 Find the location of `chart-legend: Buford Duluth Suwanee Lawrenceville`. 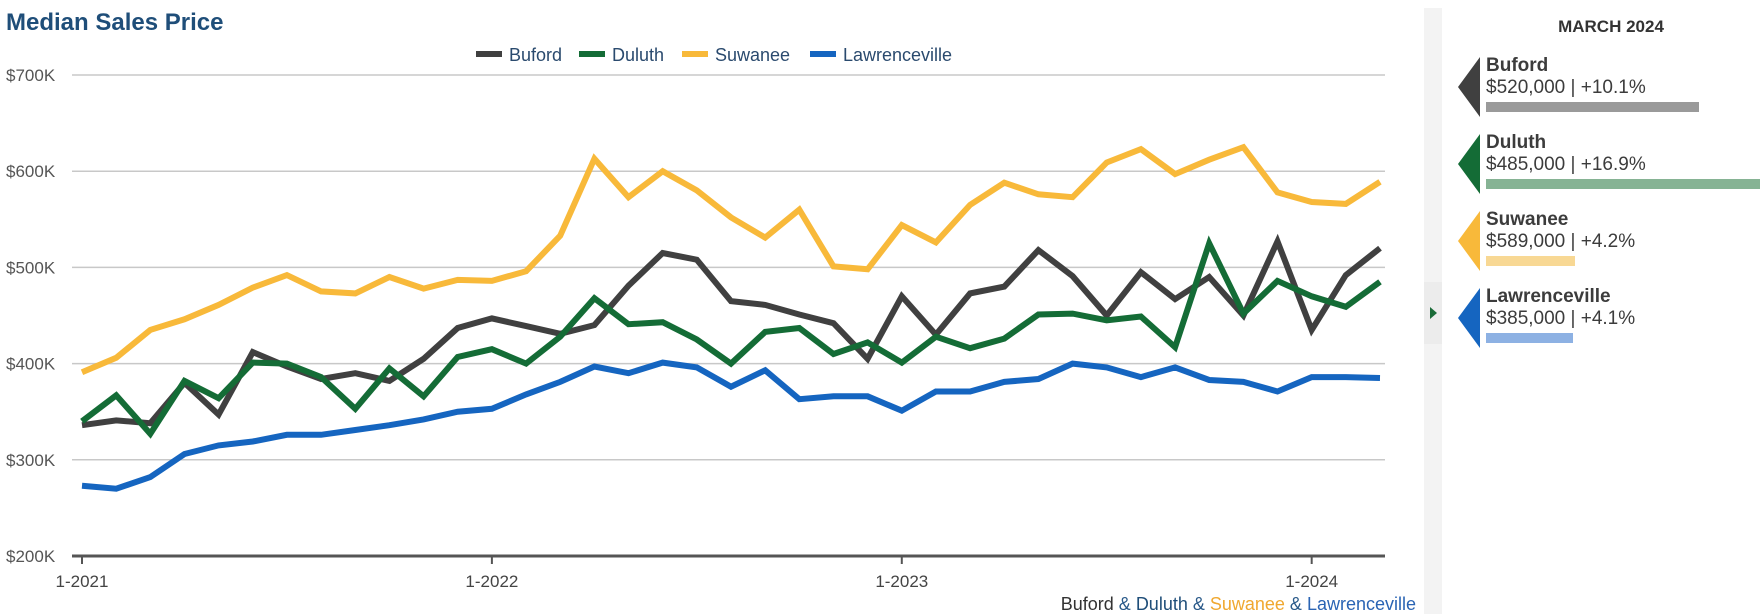

chart-legend: Buford Duluth Suwanee Lawrenceville is located at coordinates (714, 55).